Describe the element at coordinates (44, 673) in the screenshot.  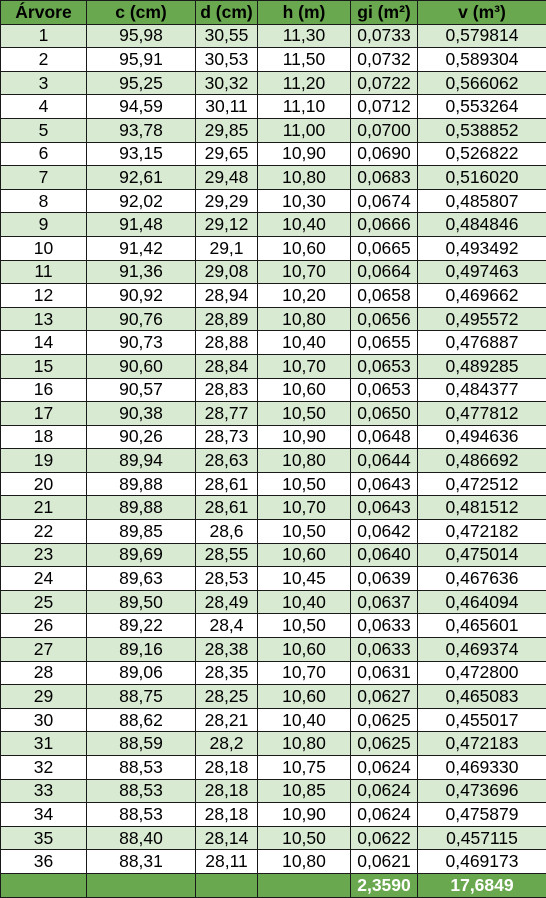
I see `cell-arvore: 28` at that location.